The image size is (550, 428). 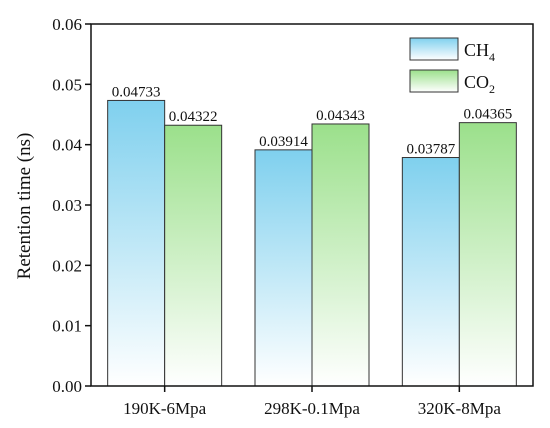 What do you see at coordinates (434, 49) in the screenshot?
I see `legend-swatch-ch4` at bounding box center [434, 49].